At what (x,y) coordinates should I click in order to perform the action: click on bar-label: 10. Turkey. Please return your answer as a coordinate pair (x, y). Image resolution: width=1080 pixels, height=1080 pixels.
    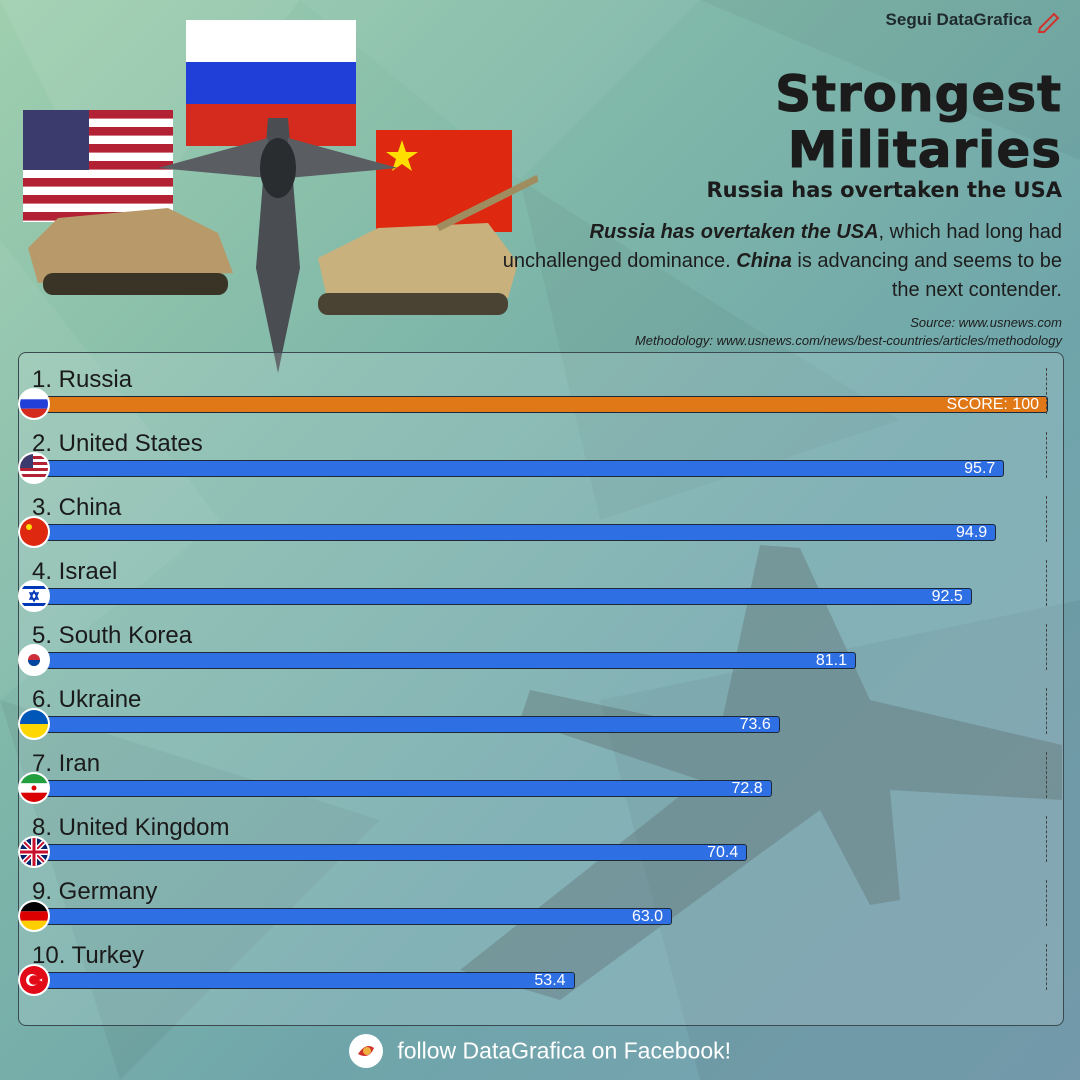
    Looking at the image, I should click on (88, 955).